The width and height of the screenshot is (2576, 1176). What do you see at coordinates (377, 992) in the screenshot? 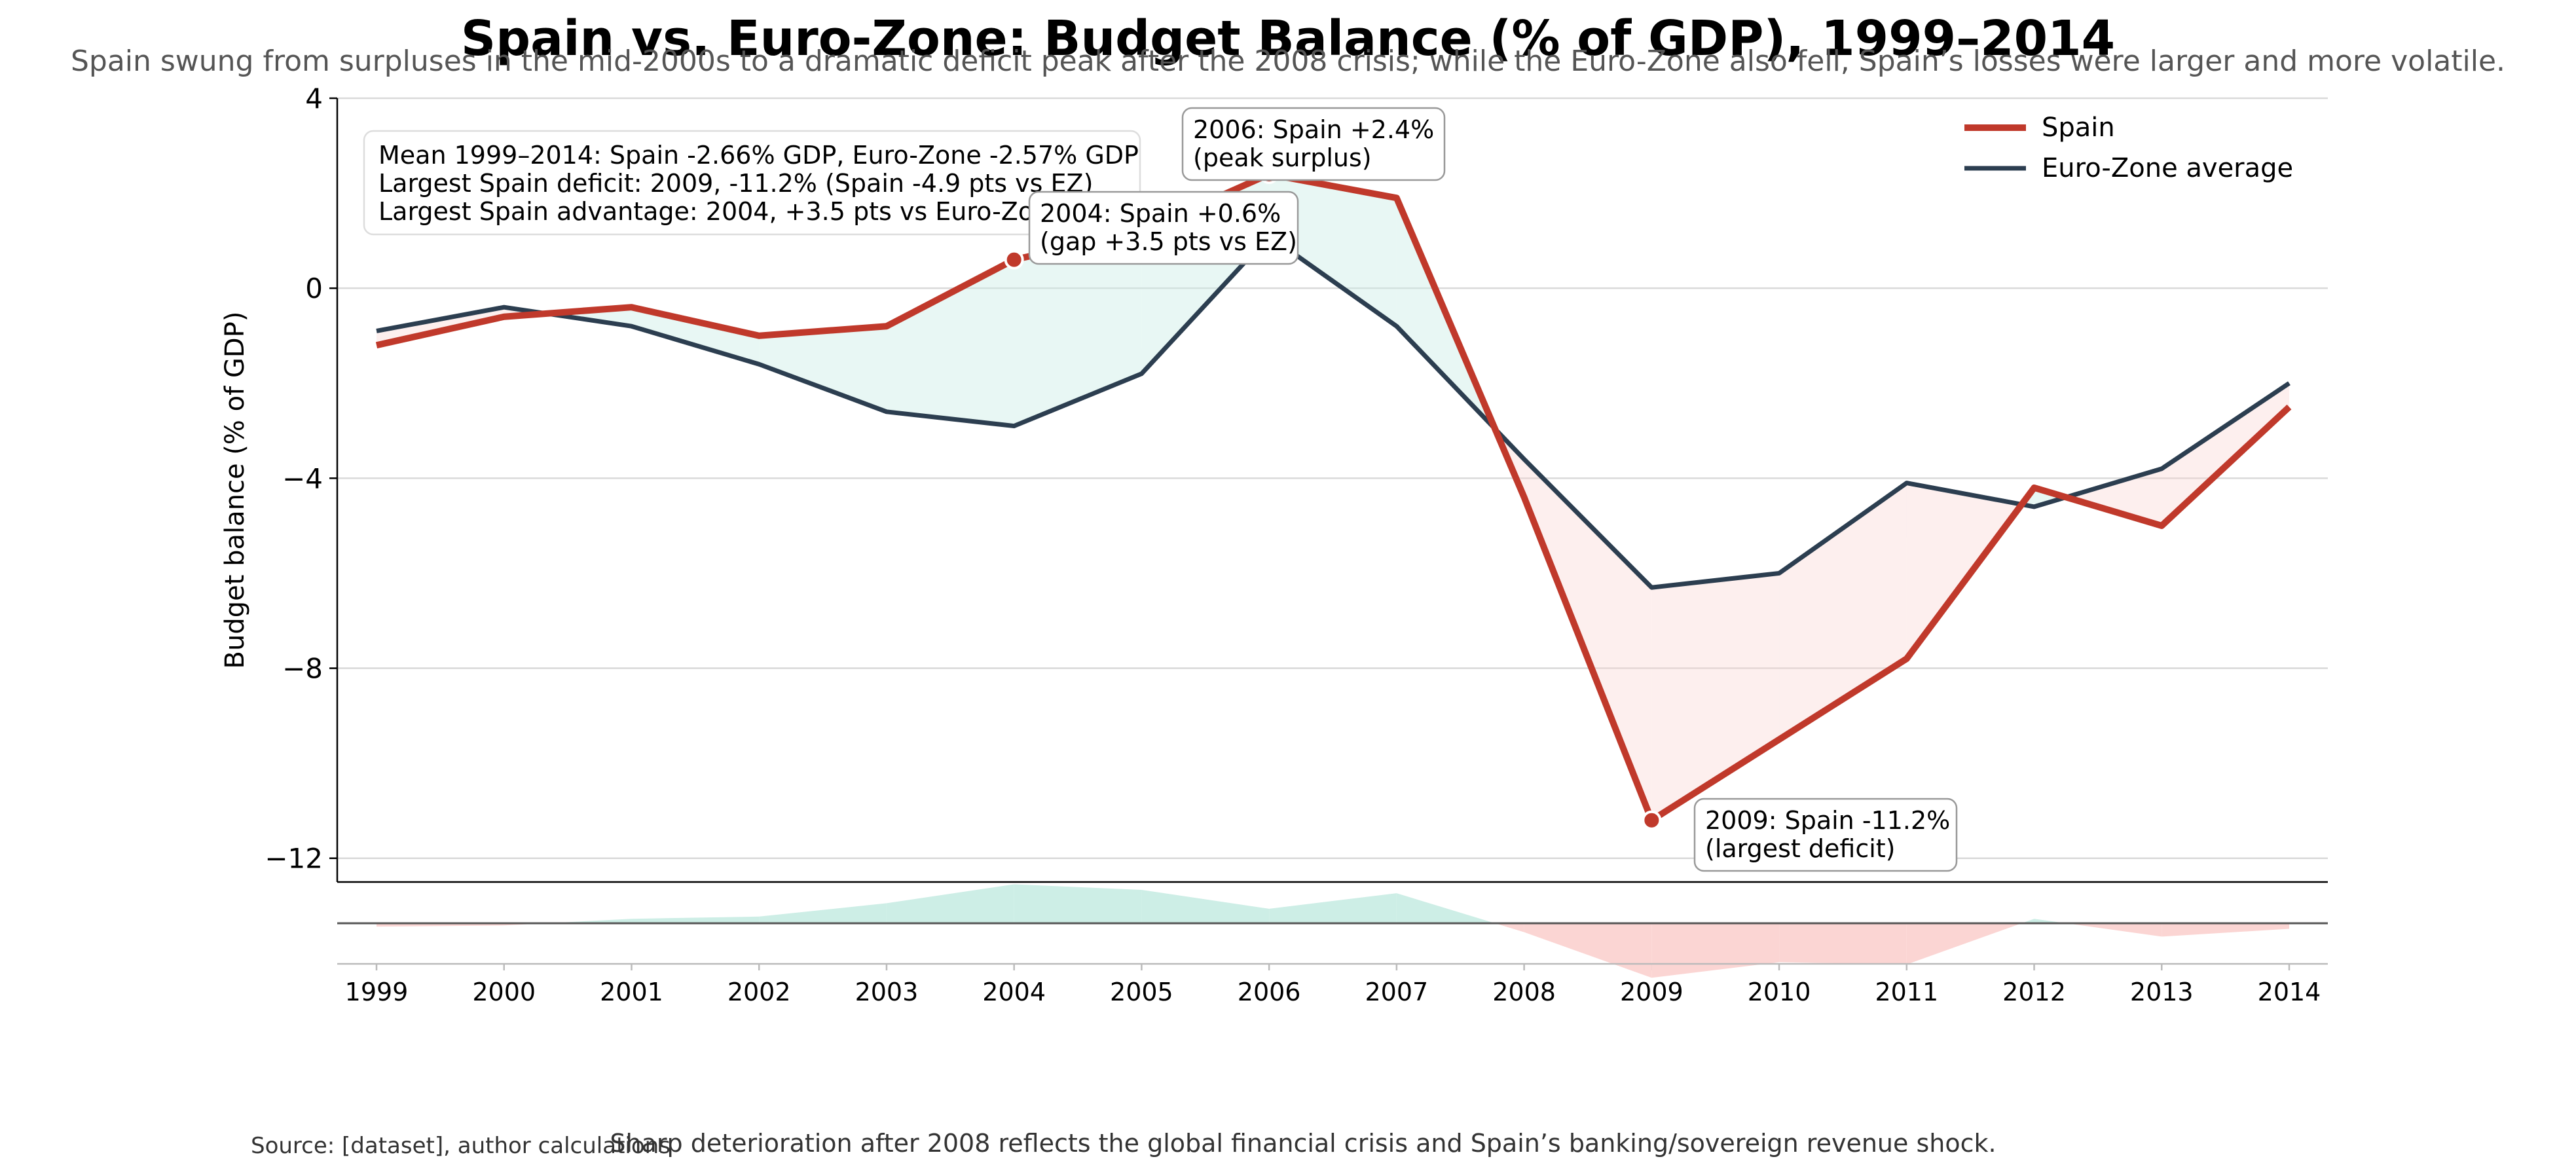
I see `x-tick-label: 1999` at bounding box center [377, 992].